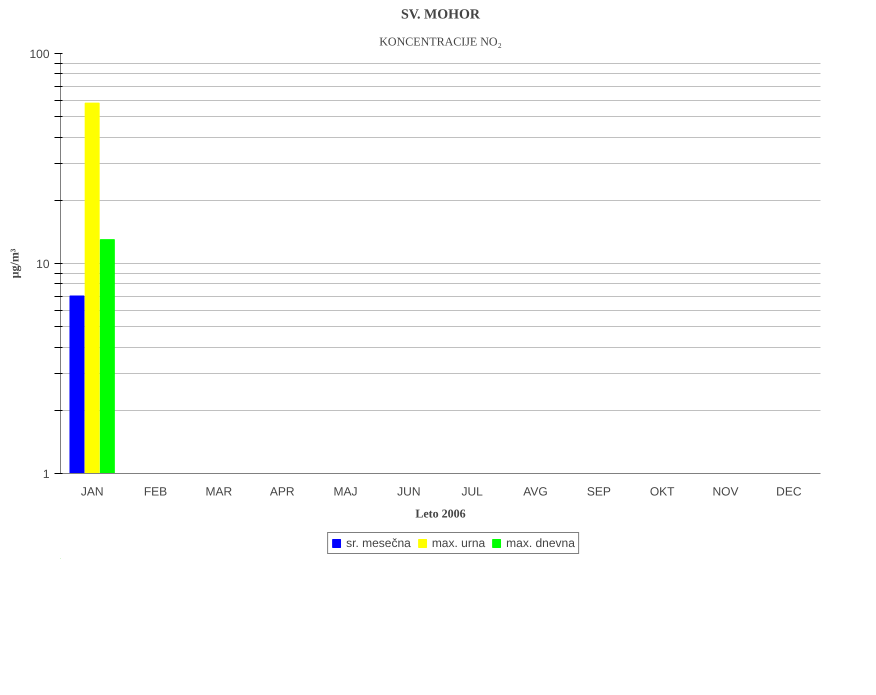 This screenshot has height=695, width=876. What do you see at coordinates (346, 491) in the screenshot?
I see `x-tick-label: MAJ` at bounding box center [346, 491].